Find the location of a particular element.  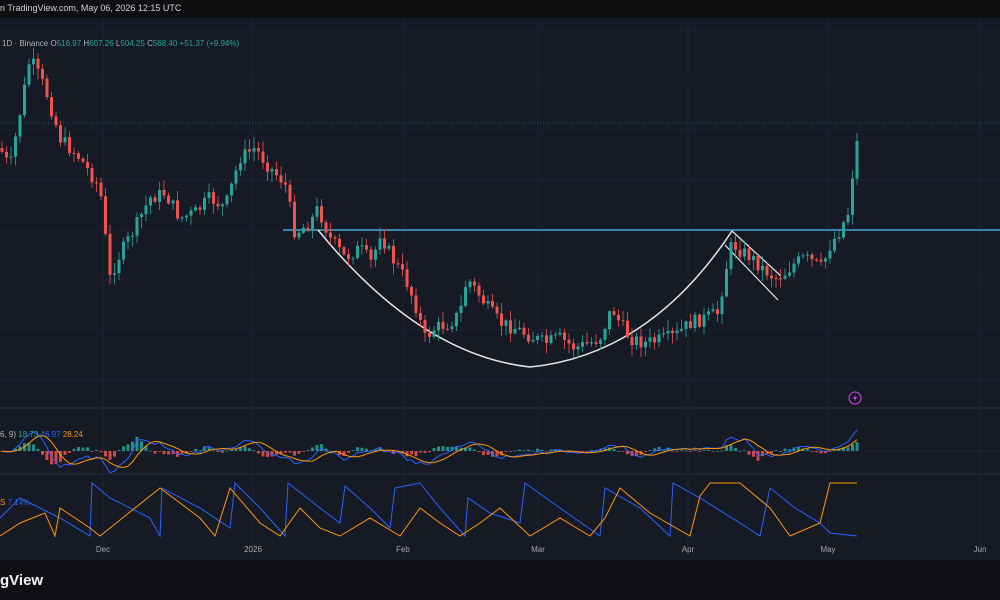

interval-label: 1D · Binance is located at coordinates (25, 43).